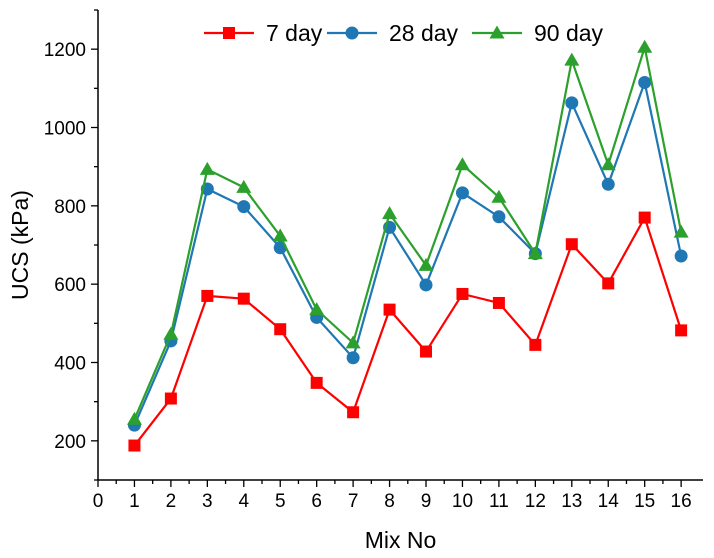  What do you see at coordinates (535, 501) in the screenshot?
I see `x-tick-label: 12` at bounding box center [535, 501].